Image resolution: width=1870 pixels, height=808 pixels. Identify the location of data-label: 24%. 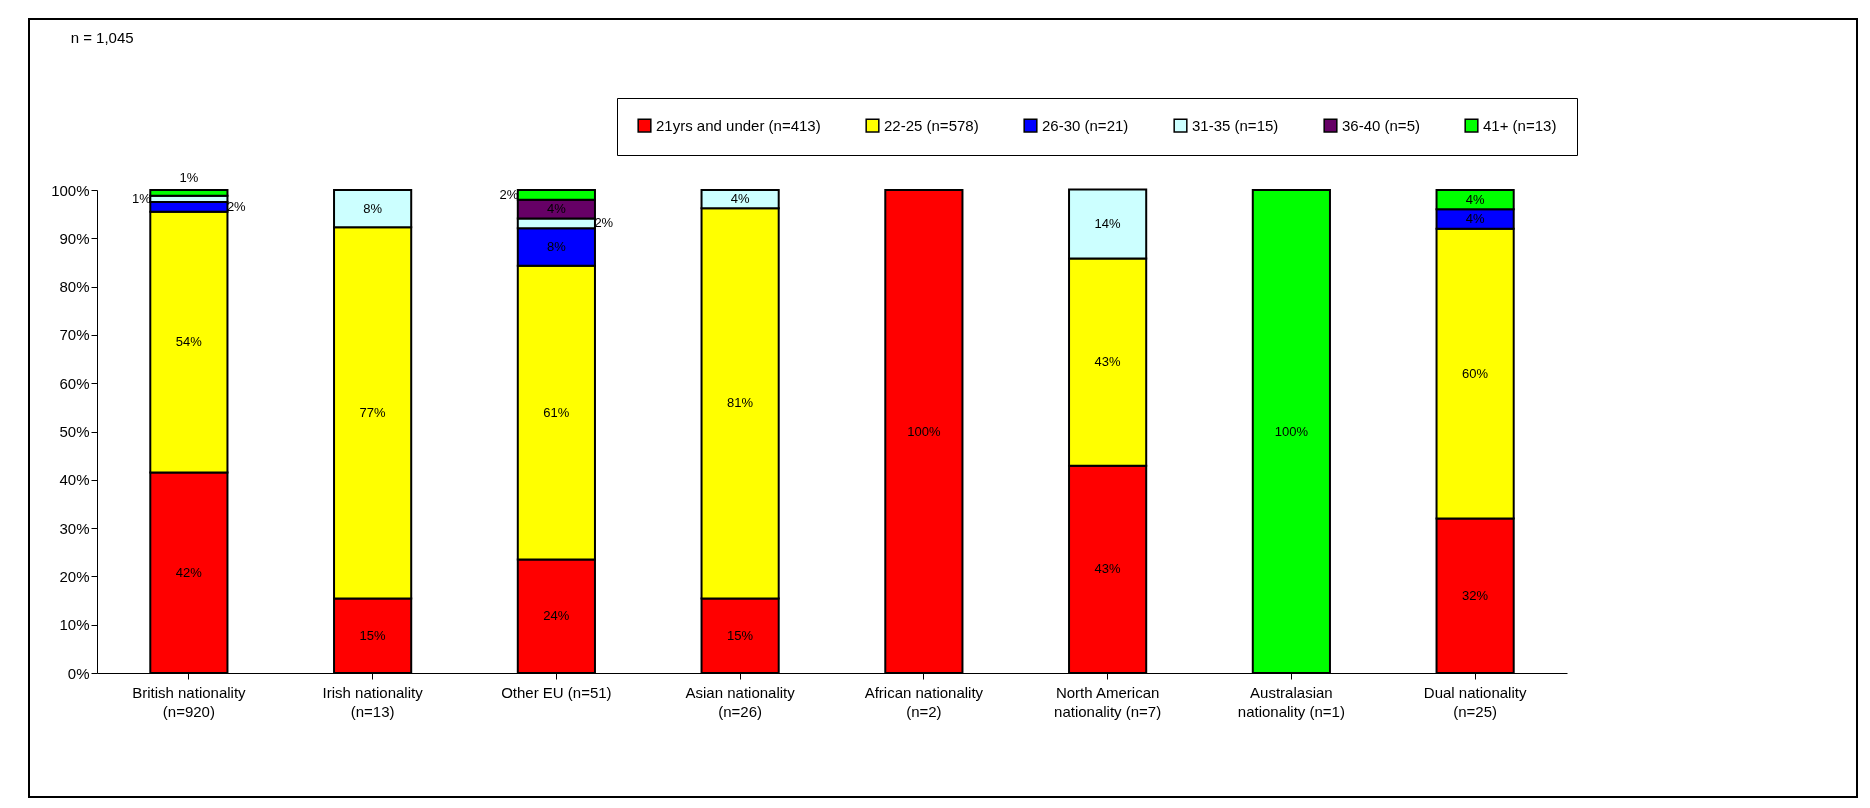
(556, 616).